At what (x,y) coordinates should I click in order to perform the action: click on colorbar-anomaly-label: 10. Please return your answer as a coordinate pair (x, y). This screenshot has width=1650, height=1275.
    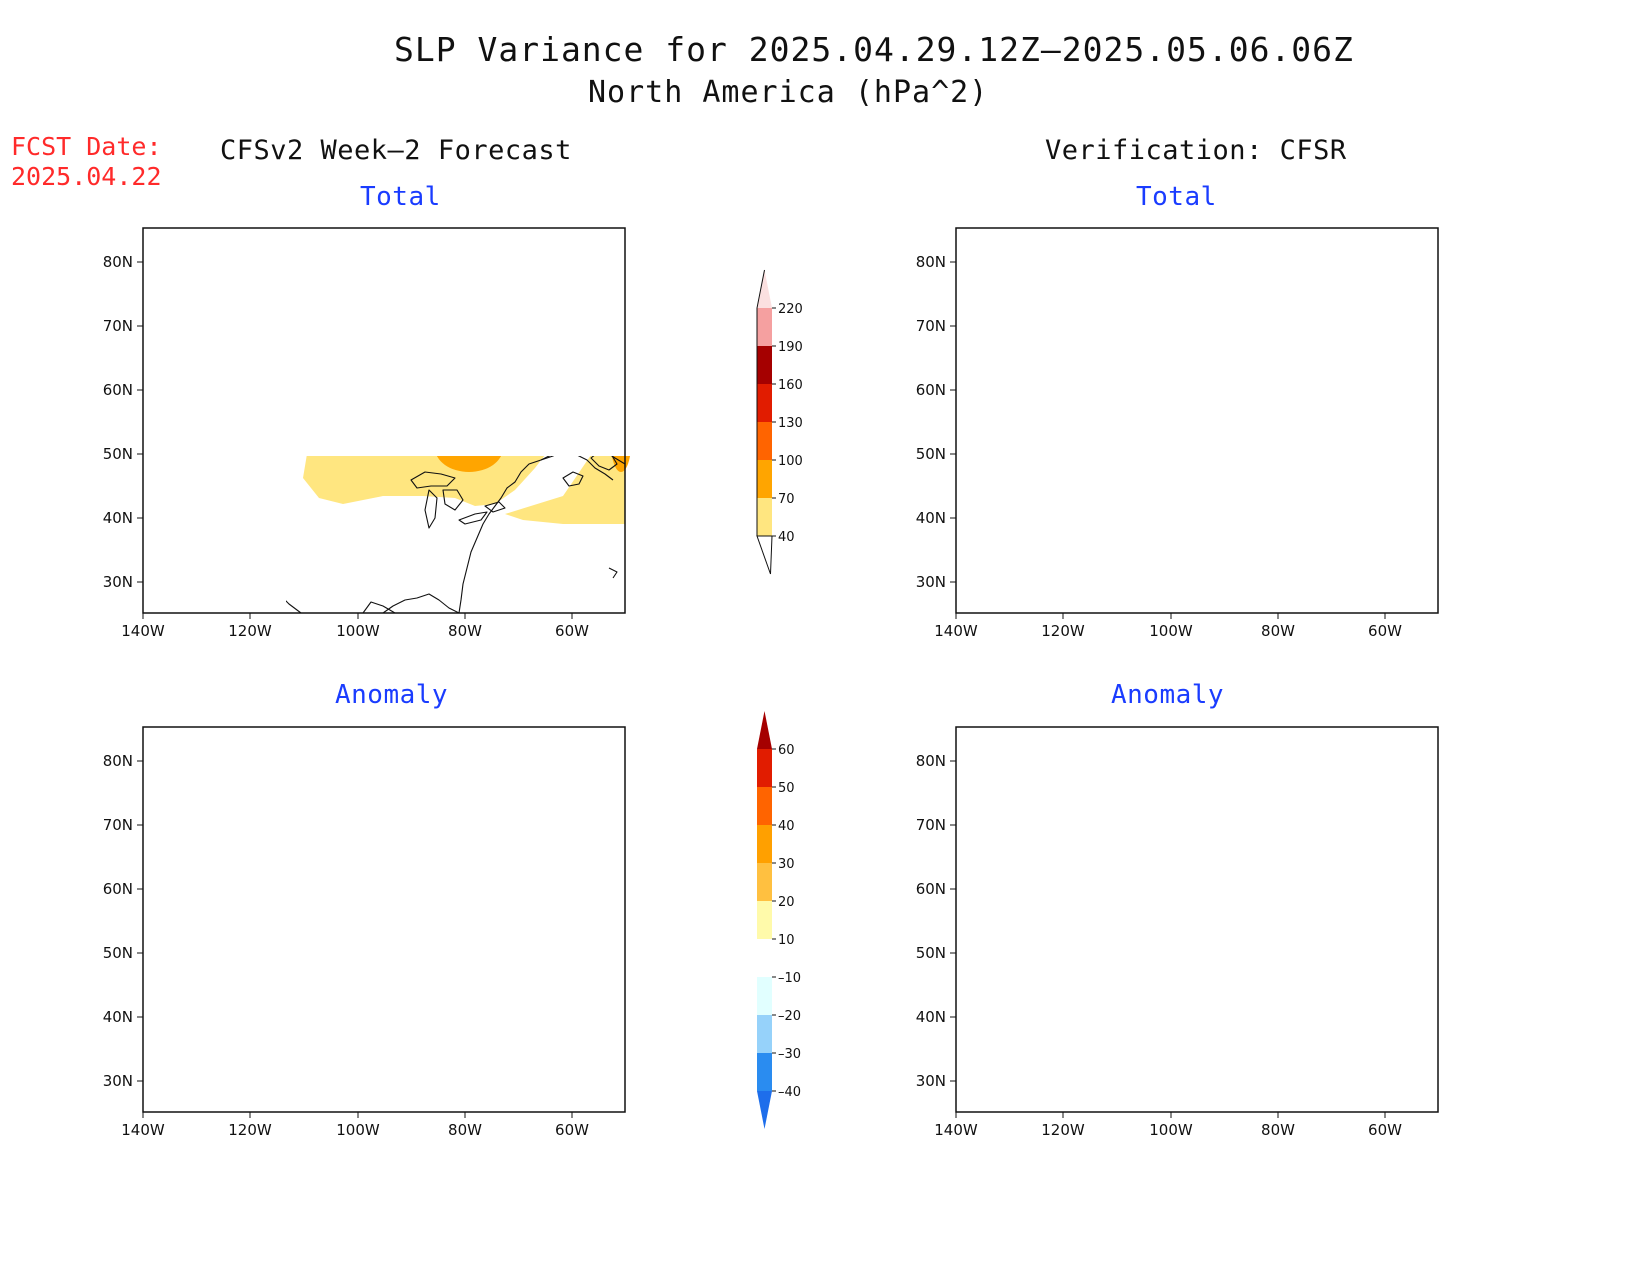
    Looking at the image, I should click on (786, 940).